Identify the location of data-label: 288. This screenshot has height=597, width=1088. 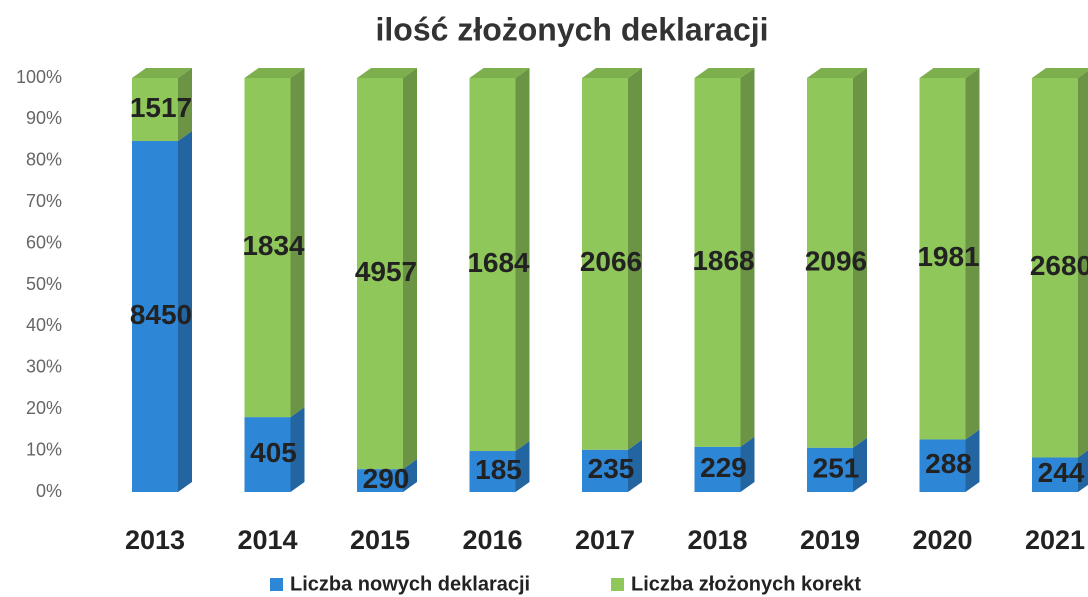
(948, 463).